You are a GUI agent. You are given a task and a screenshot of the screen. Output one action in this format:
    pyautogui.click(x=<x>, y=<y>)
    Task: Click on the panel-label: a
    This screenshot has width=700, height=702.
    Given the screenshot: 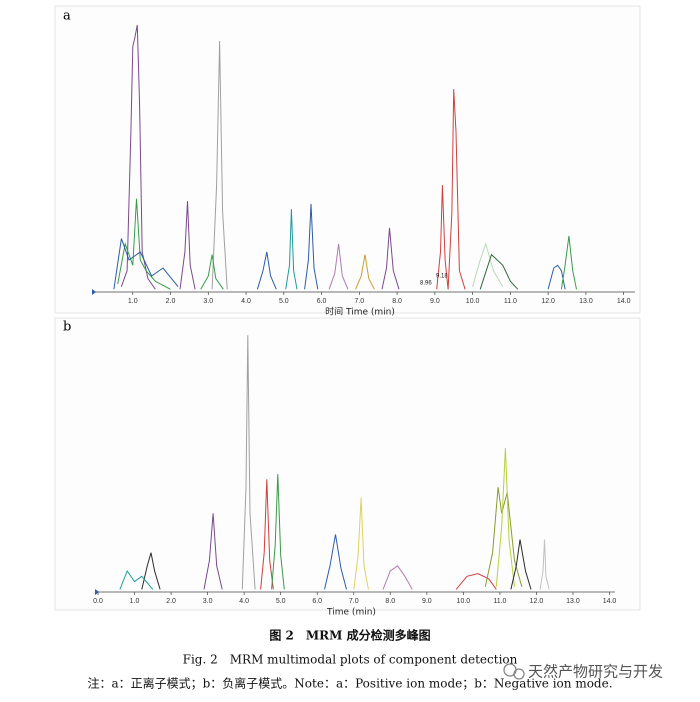 What is the action you would take?
    pyautogui.click(x=67, y=16)
    